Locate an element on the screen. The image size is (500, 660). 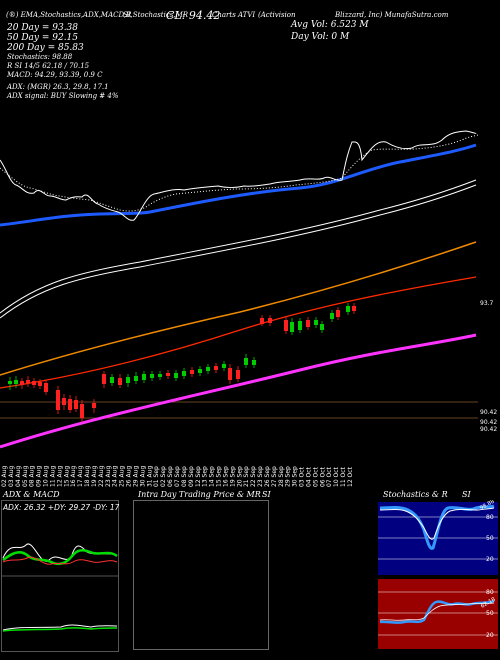
x-axis-date-label: 12 Sep is located at coordinates (198, 476).